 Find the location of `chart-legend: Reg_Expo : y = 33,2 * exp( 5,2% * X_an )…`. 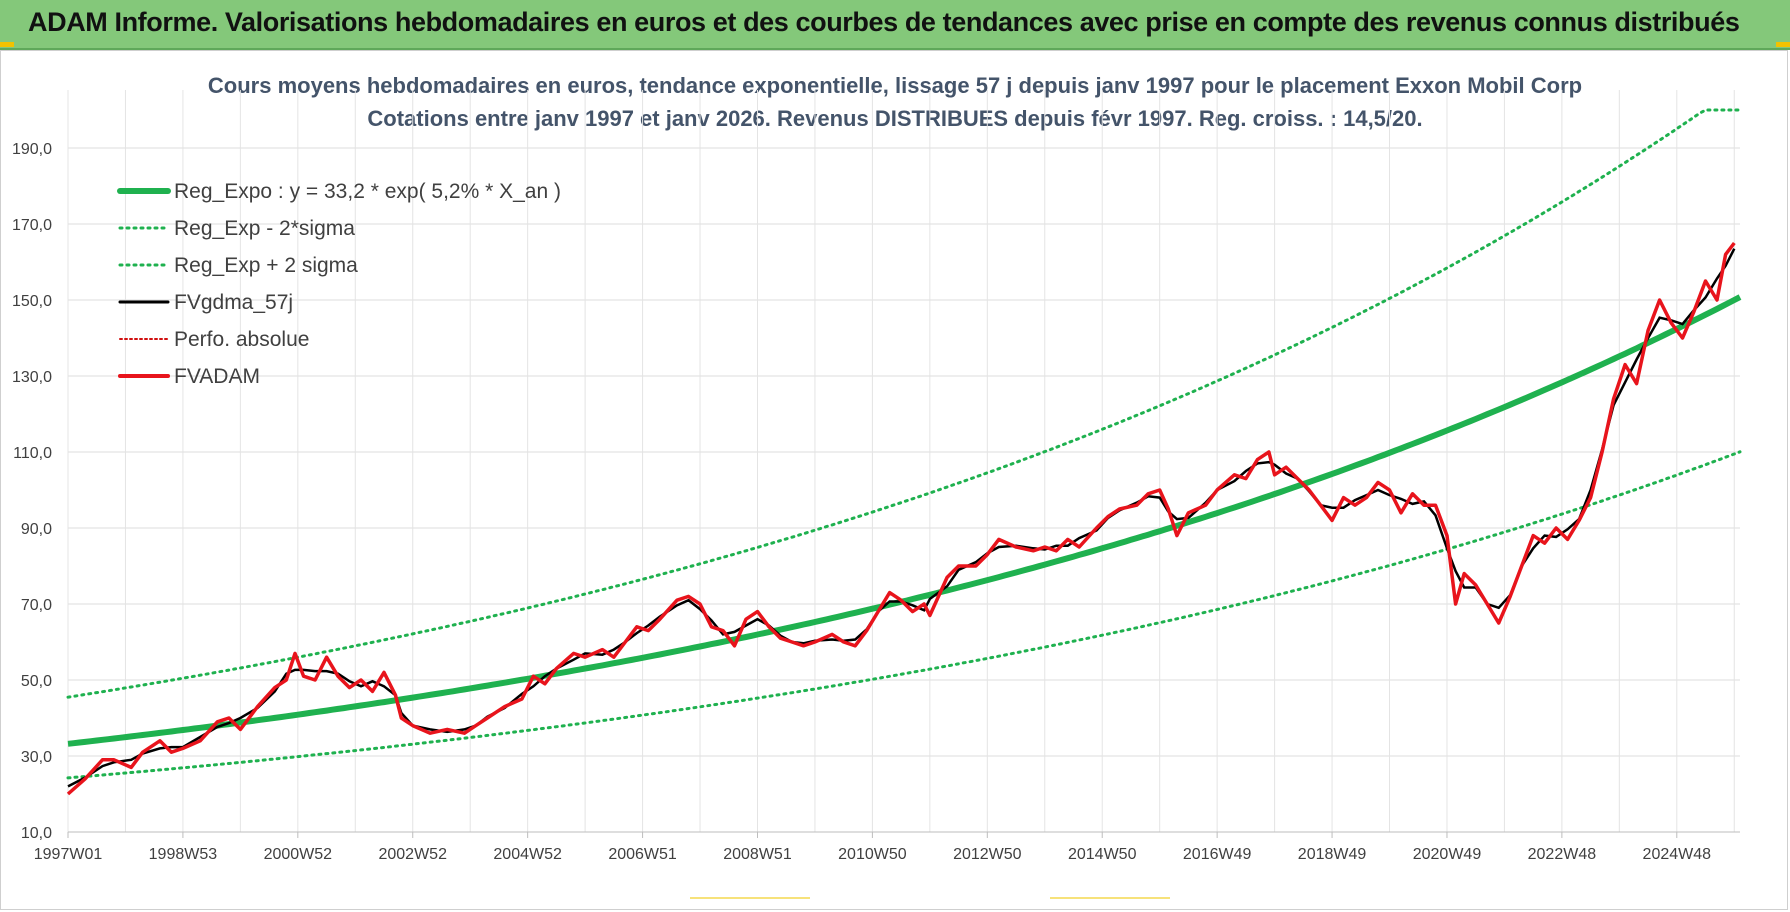

chart-legend: Reg_Expo : y = 33,2 * exp( 5,2% * X_an )… is located at coordinates (339, 284).